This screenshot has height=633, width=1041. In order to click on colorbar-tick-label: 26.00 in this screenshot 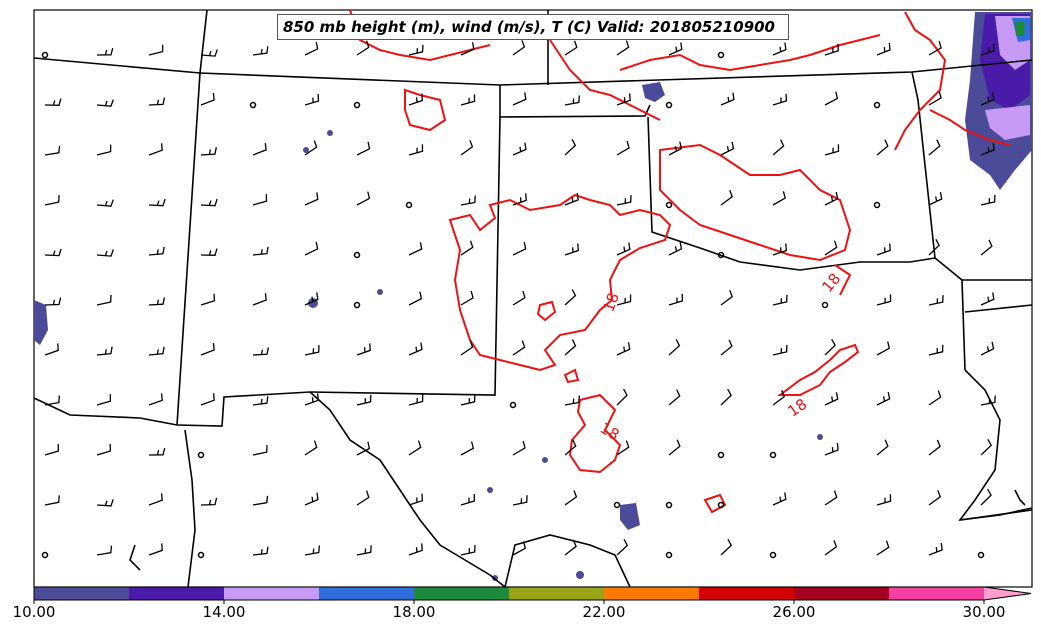, I will do `click(794, 612)`.